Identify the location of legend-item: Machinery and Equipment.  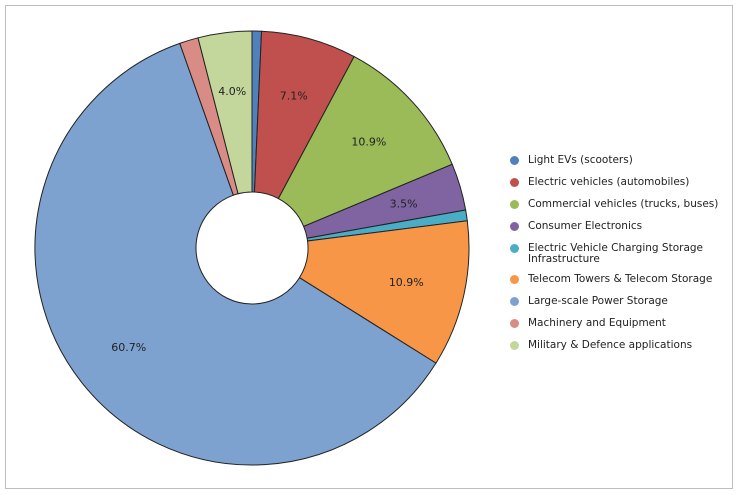
(622, 323).